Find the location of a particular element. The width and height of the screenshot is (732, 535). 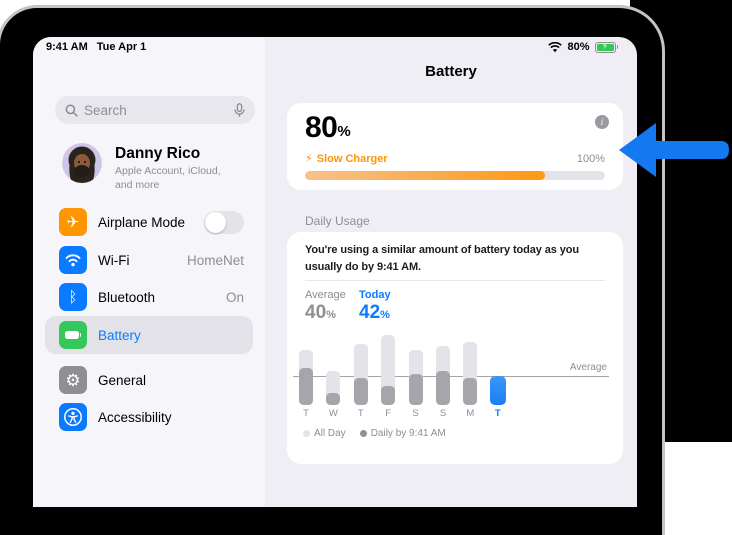

status-date: Tue Apr 1 is located at coordinates (121, 47).